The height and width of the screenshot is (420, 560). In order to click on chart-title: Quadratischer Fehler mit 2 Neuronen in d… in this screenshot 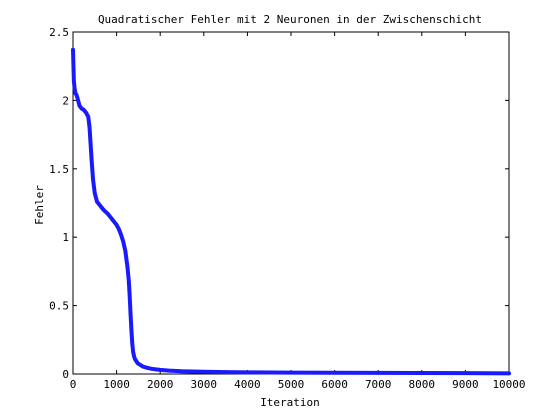, I will do `click(290, 19)`.